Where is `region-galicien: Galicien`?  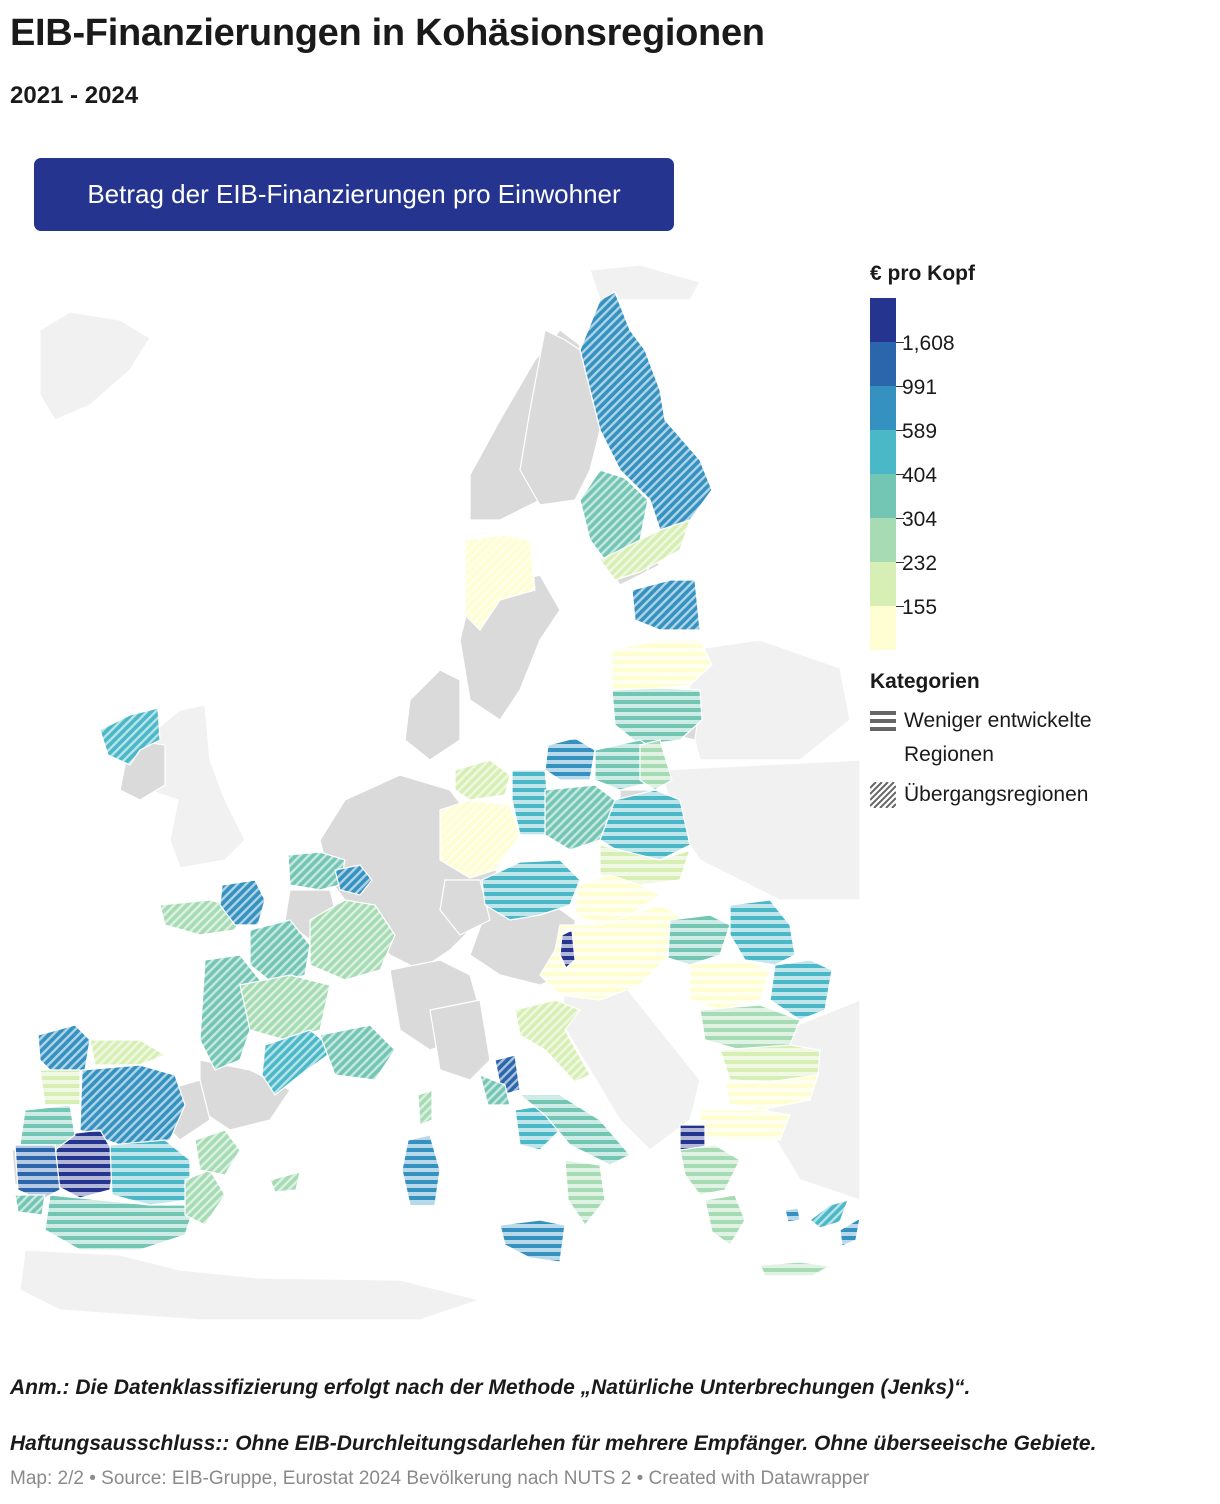
region-galicien: Galicien is located at coordinates (64, 1050).